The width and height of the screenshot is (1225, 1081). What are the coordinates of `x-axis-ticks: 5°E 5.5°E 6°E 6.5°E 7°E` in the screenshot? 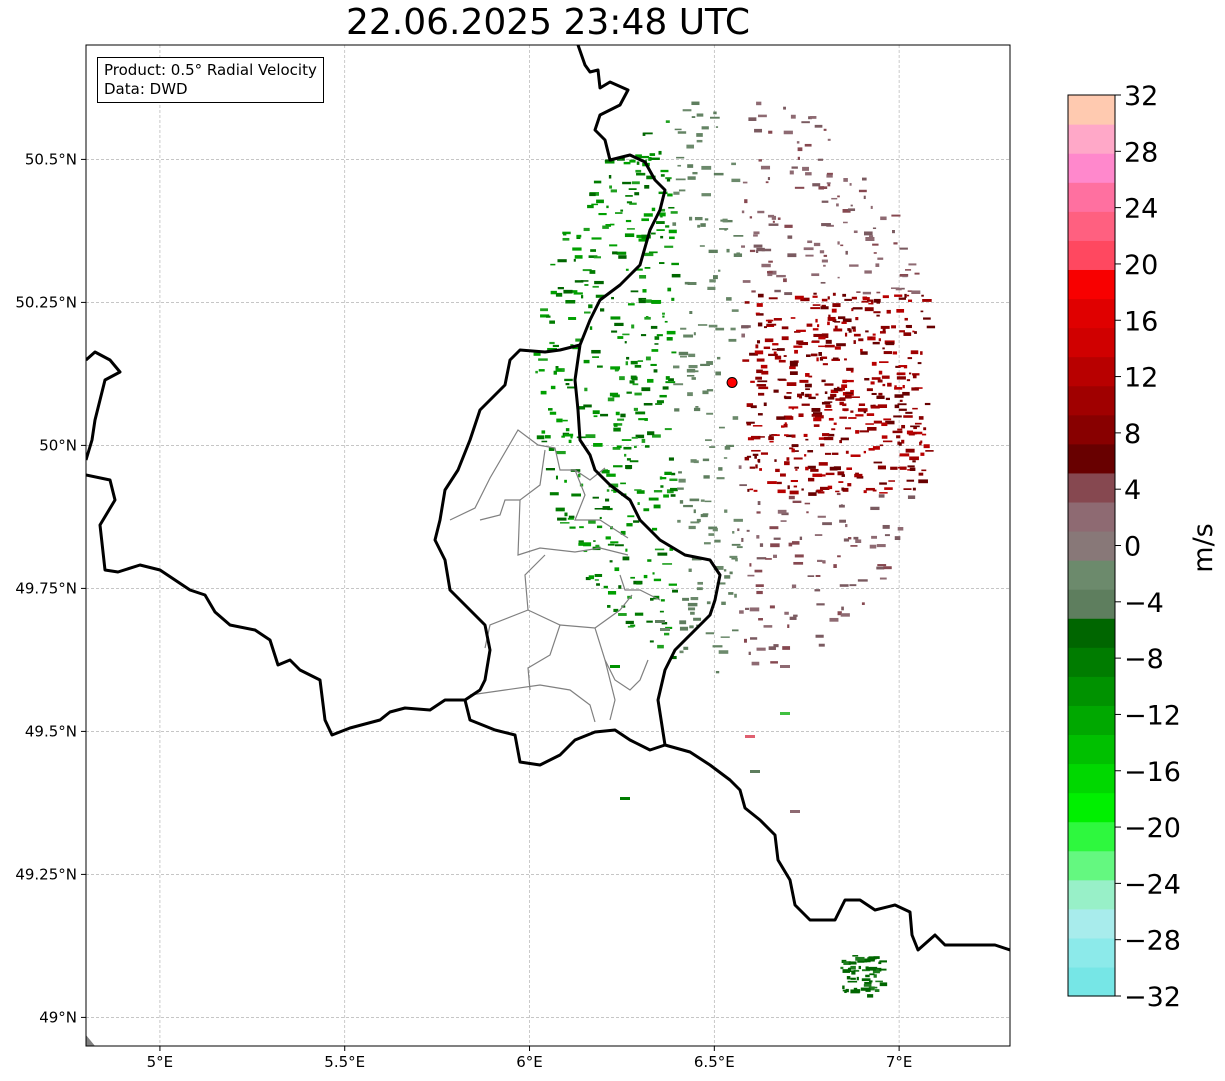 It's located at (529, 1058).